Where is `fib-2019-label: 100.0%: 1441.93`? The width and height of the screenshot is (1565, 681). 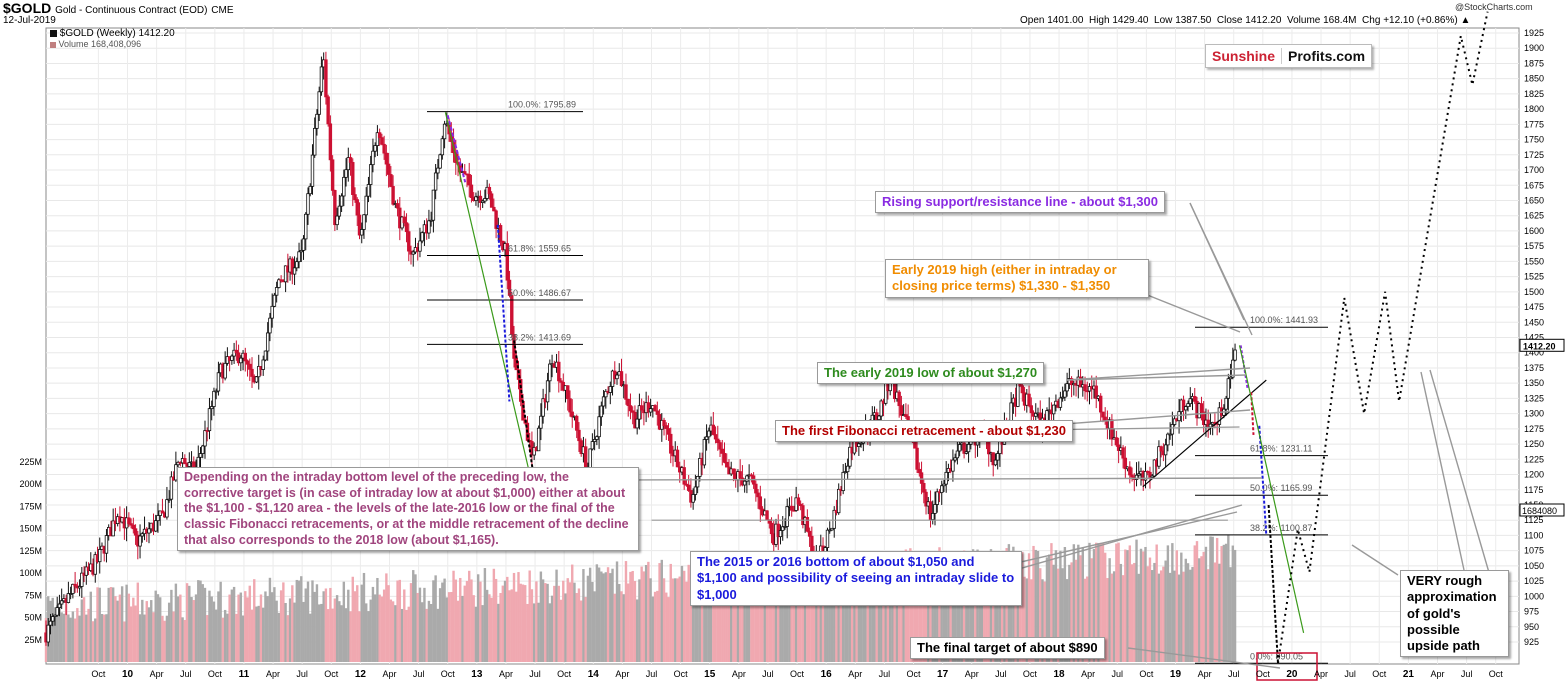
fib-2019-label: 100.0%: 1441.93 is located at coordinates (1284, 320).